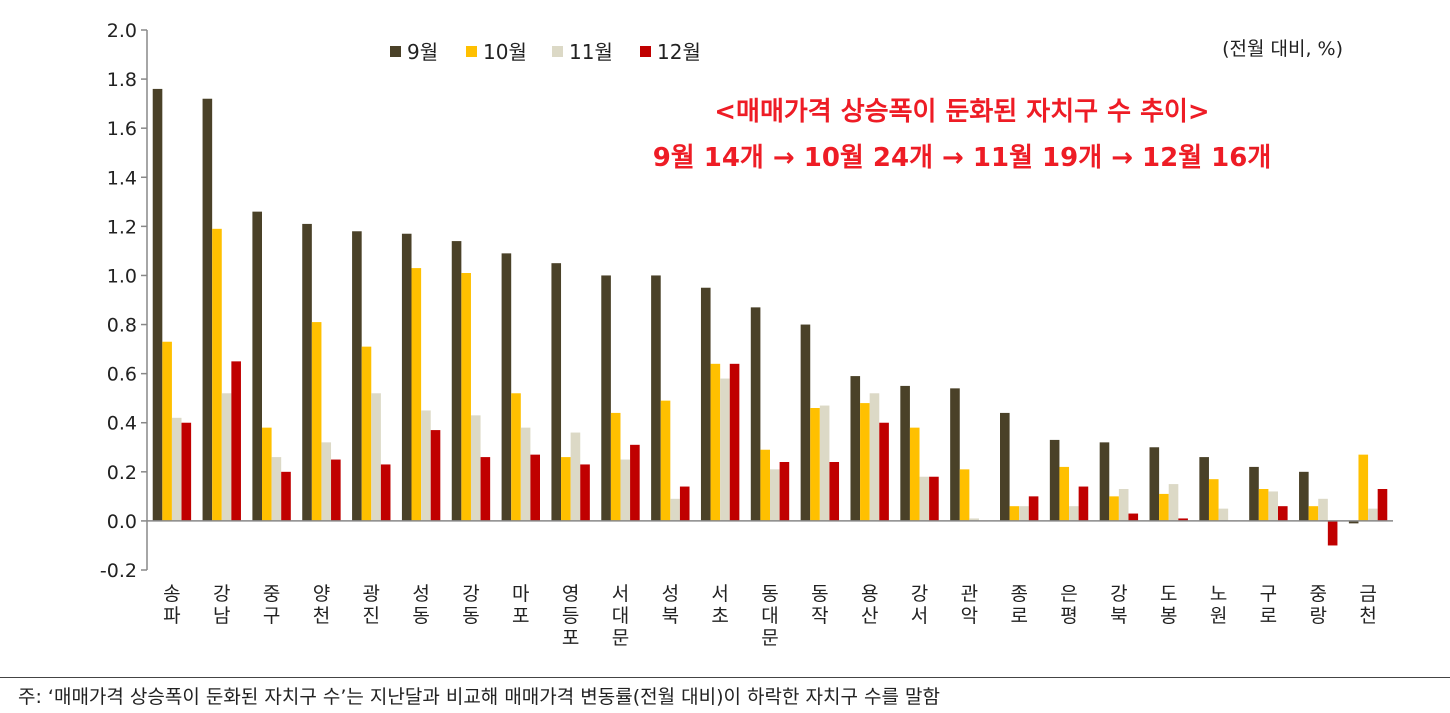 Image resolution: width=1450 pixels, height=713 pixels. What do you see at coordinates (734, 442) in the screenshot?
I see `bar-12월-서초` at bounding box center [734, 442].